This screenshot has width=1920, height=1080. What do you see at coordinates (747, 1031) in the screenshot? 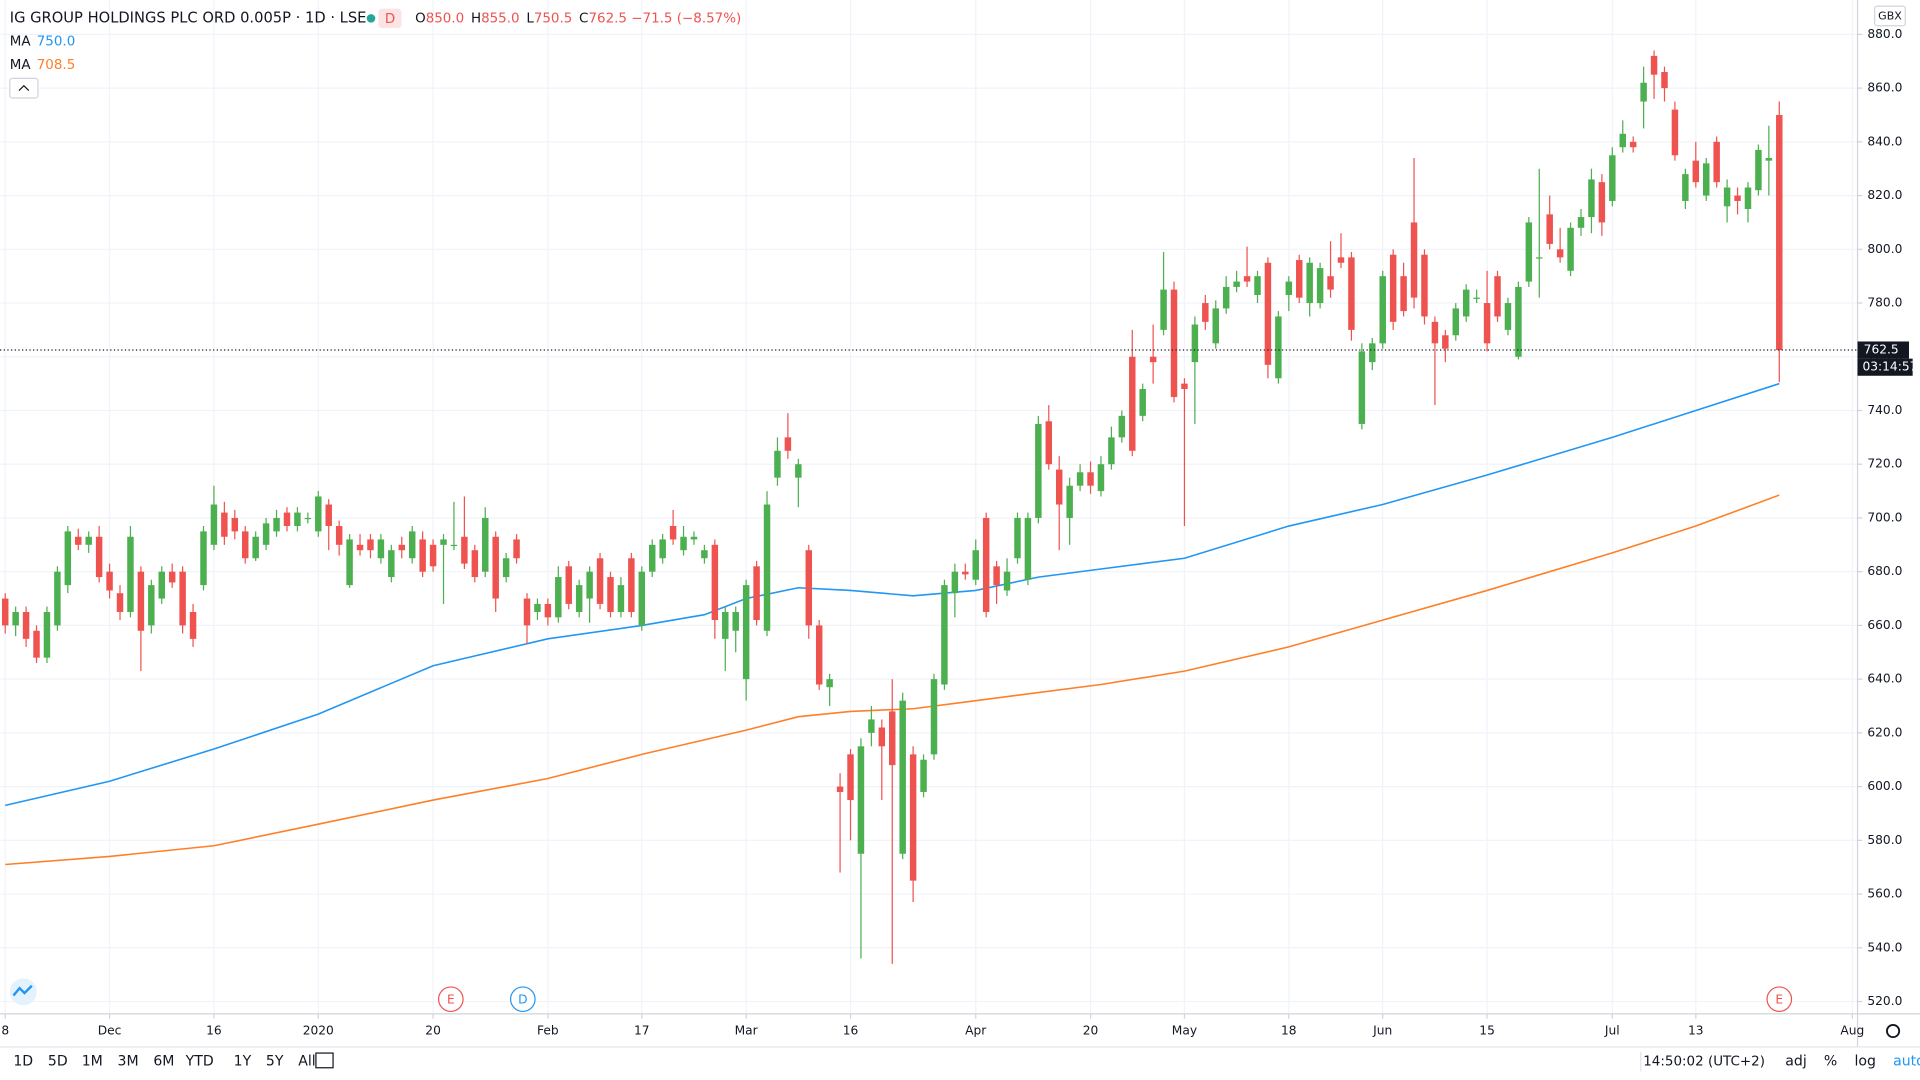
I see `x-tick-label: Mar` at bounding box center [747, 1031].